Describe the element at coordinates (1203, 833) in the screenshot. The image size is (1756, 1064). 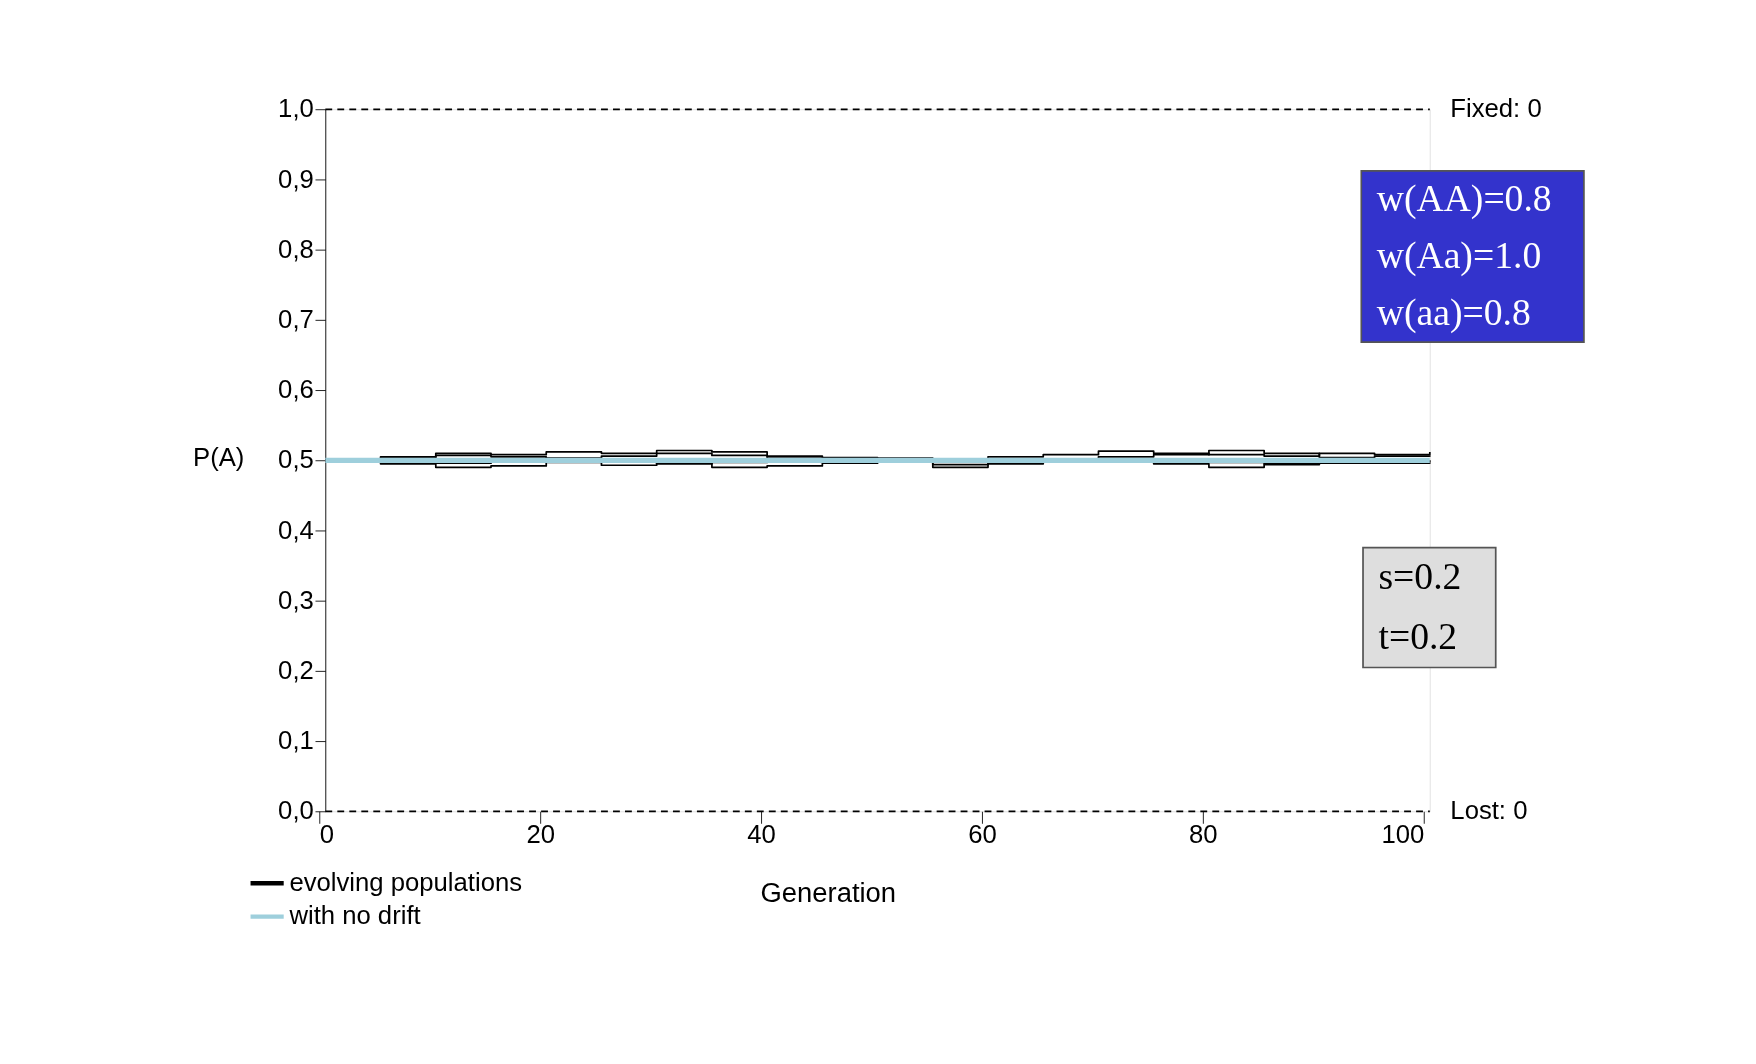
I see `x-tick-label: 80` at that location.